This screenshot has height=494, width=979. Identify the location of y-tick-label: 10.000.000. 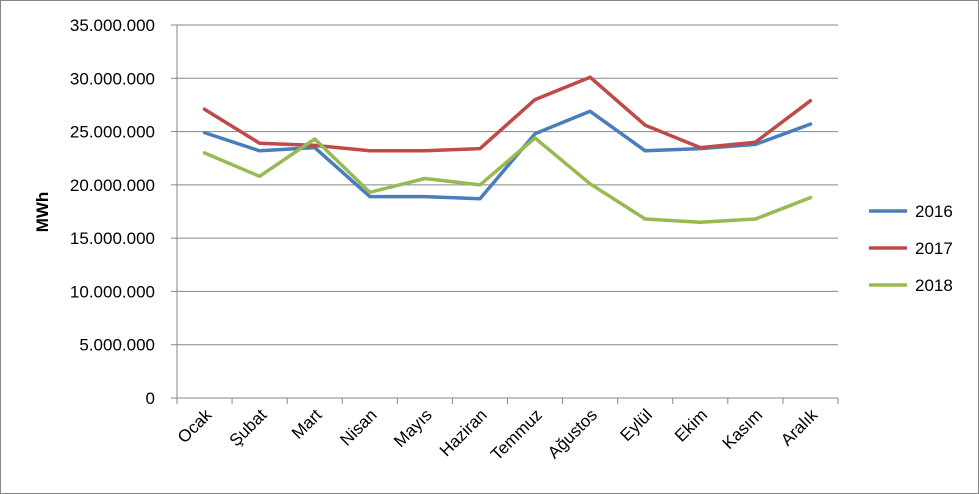
(112, 291).